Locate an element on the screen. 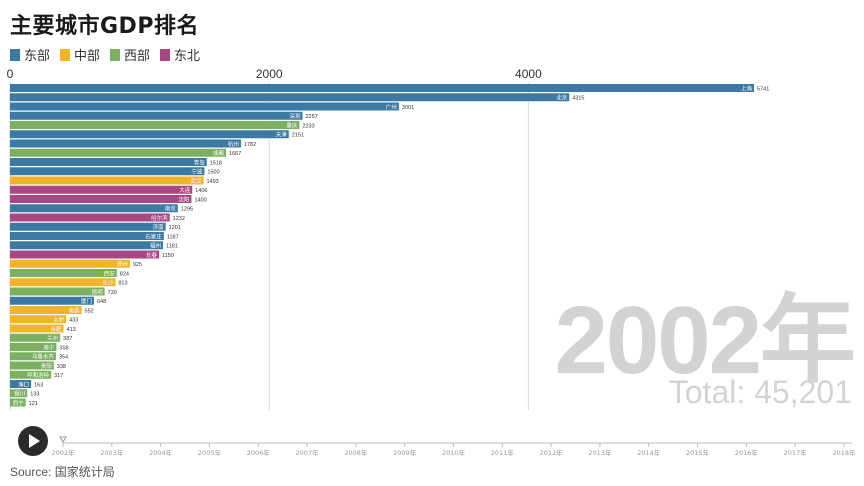  bar-city-label: 宁波 is located at coordinates (197, 172).